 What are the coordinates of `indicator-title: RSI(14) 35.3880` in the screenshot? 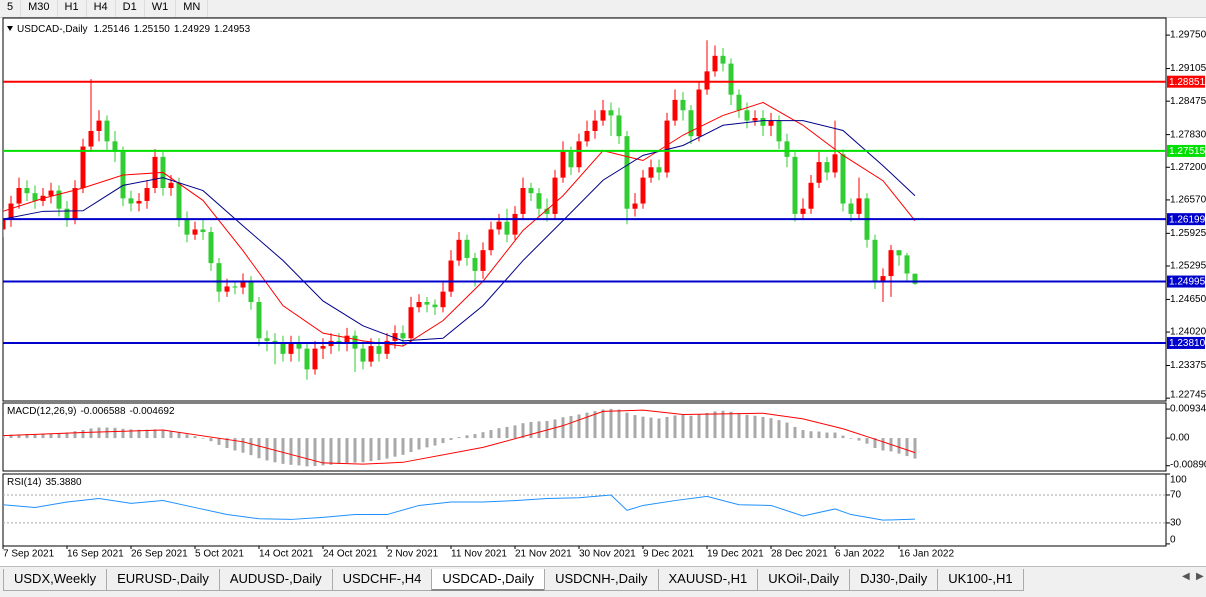 It's located at (44, 482).